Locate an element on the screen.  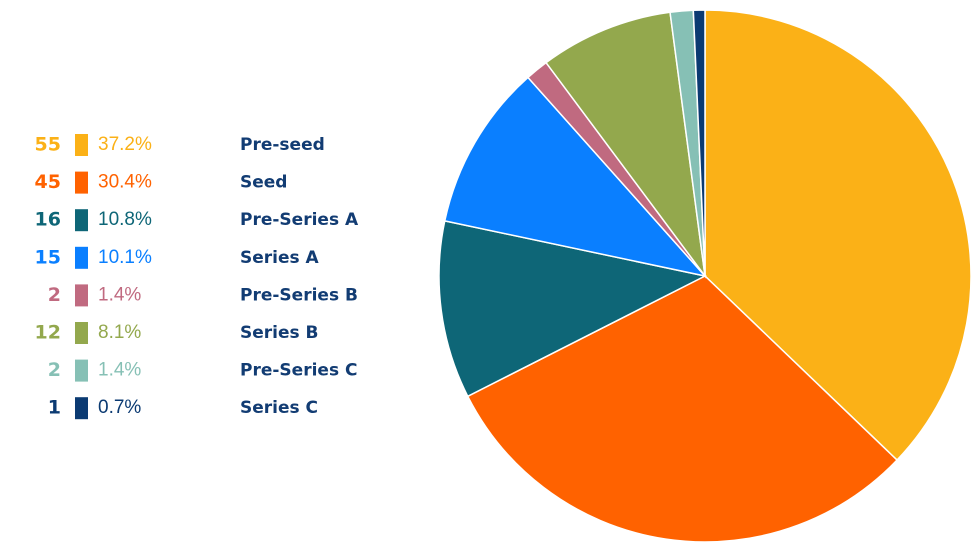
legend-count: 55 is located at coordinates (48, 145).